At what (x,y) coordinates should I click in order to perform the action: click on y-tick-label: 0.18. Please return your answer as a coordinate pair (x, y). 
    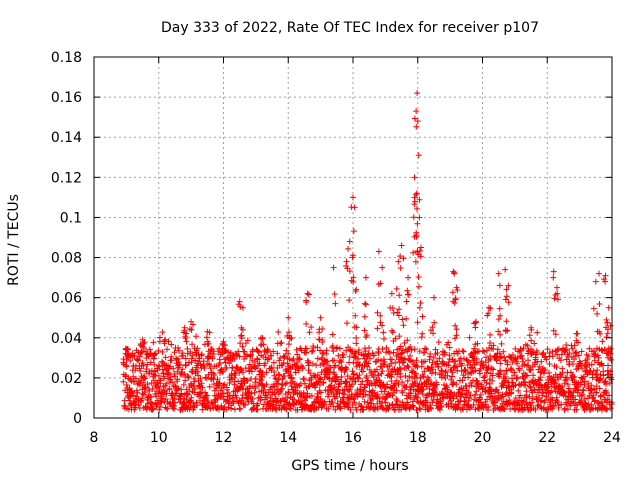
    Looking at the image, I should click on (66, 58).